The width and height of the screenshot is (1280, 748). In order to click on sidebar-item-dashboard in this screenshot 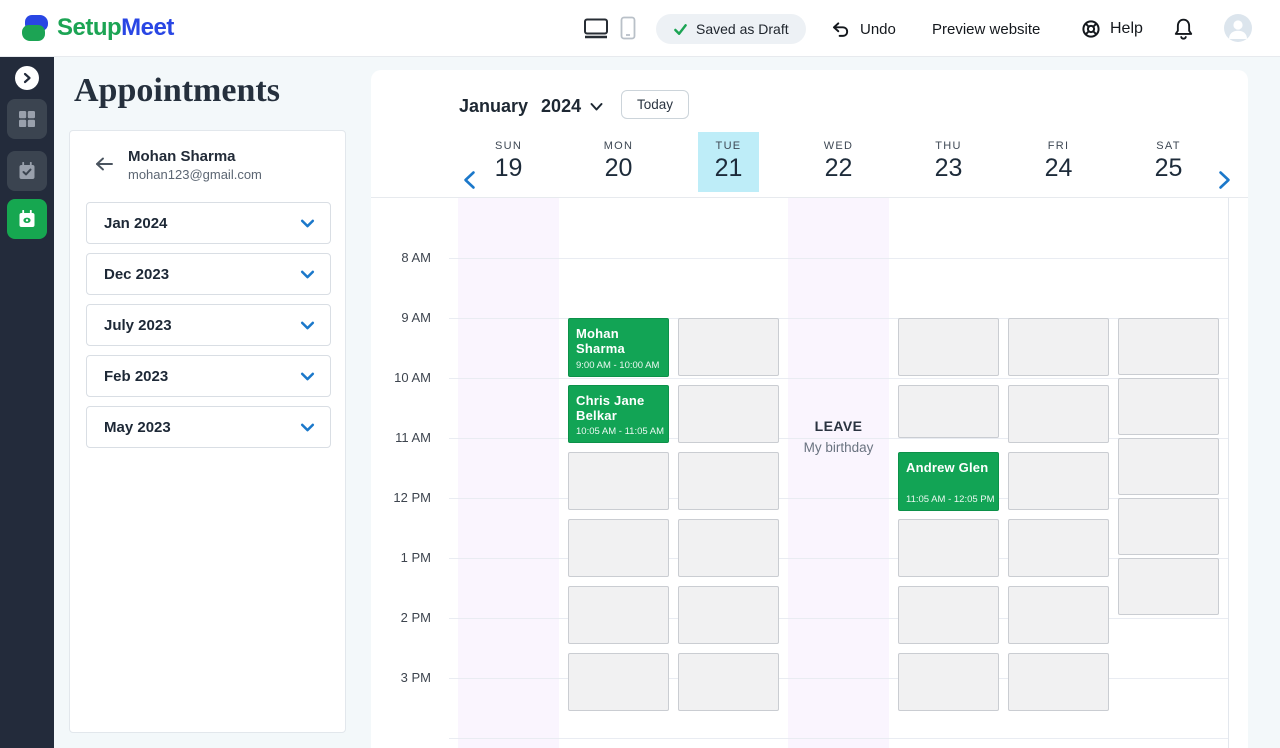, I will do `click(27, 119)`.